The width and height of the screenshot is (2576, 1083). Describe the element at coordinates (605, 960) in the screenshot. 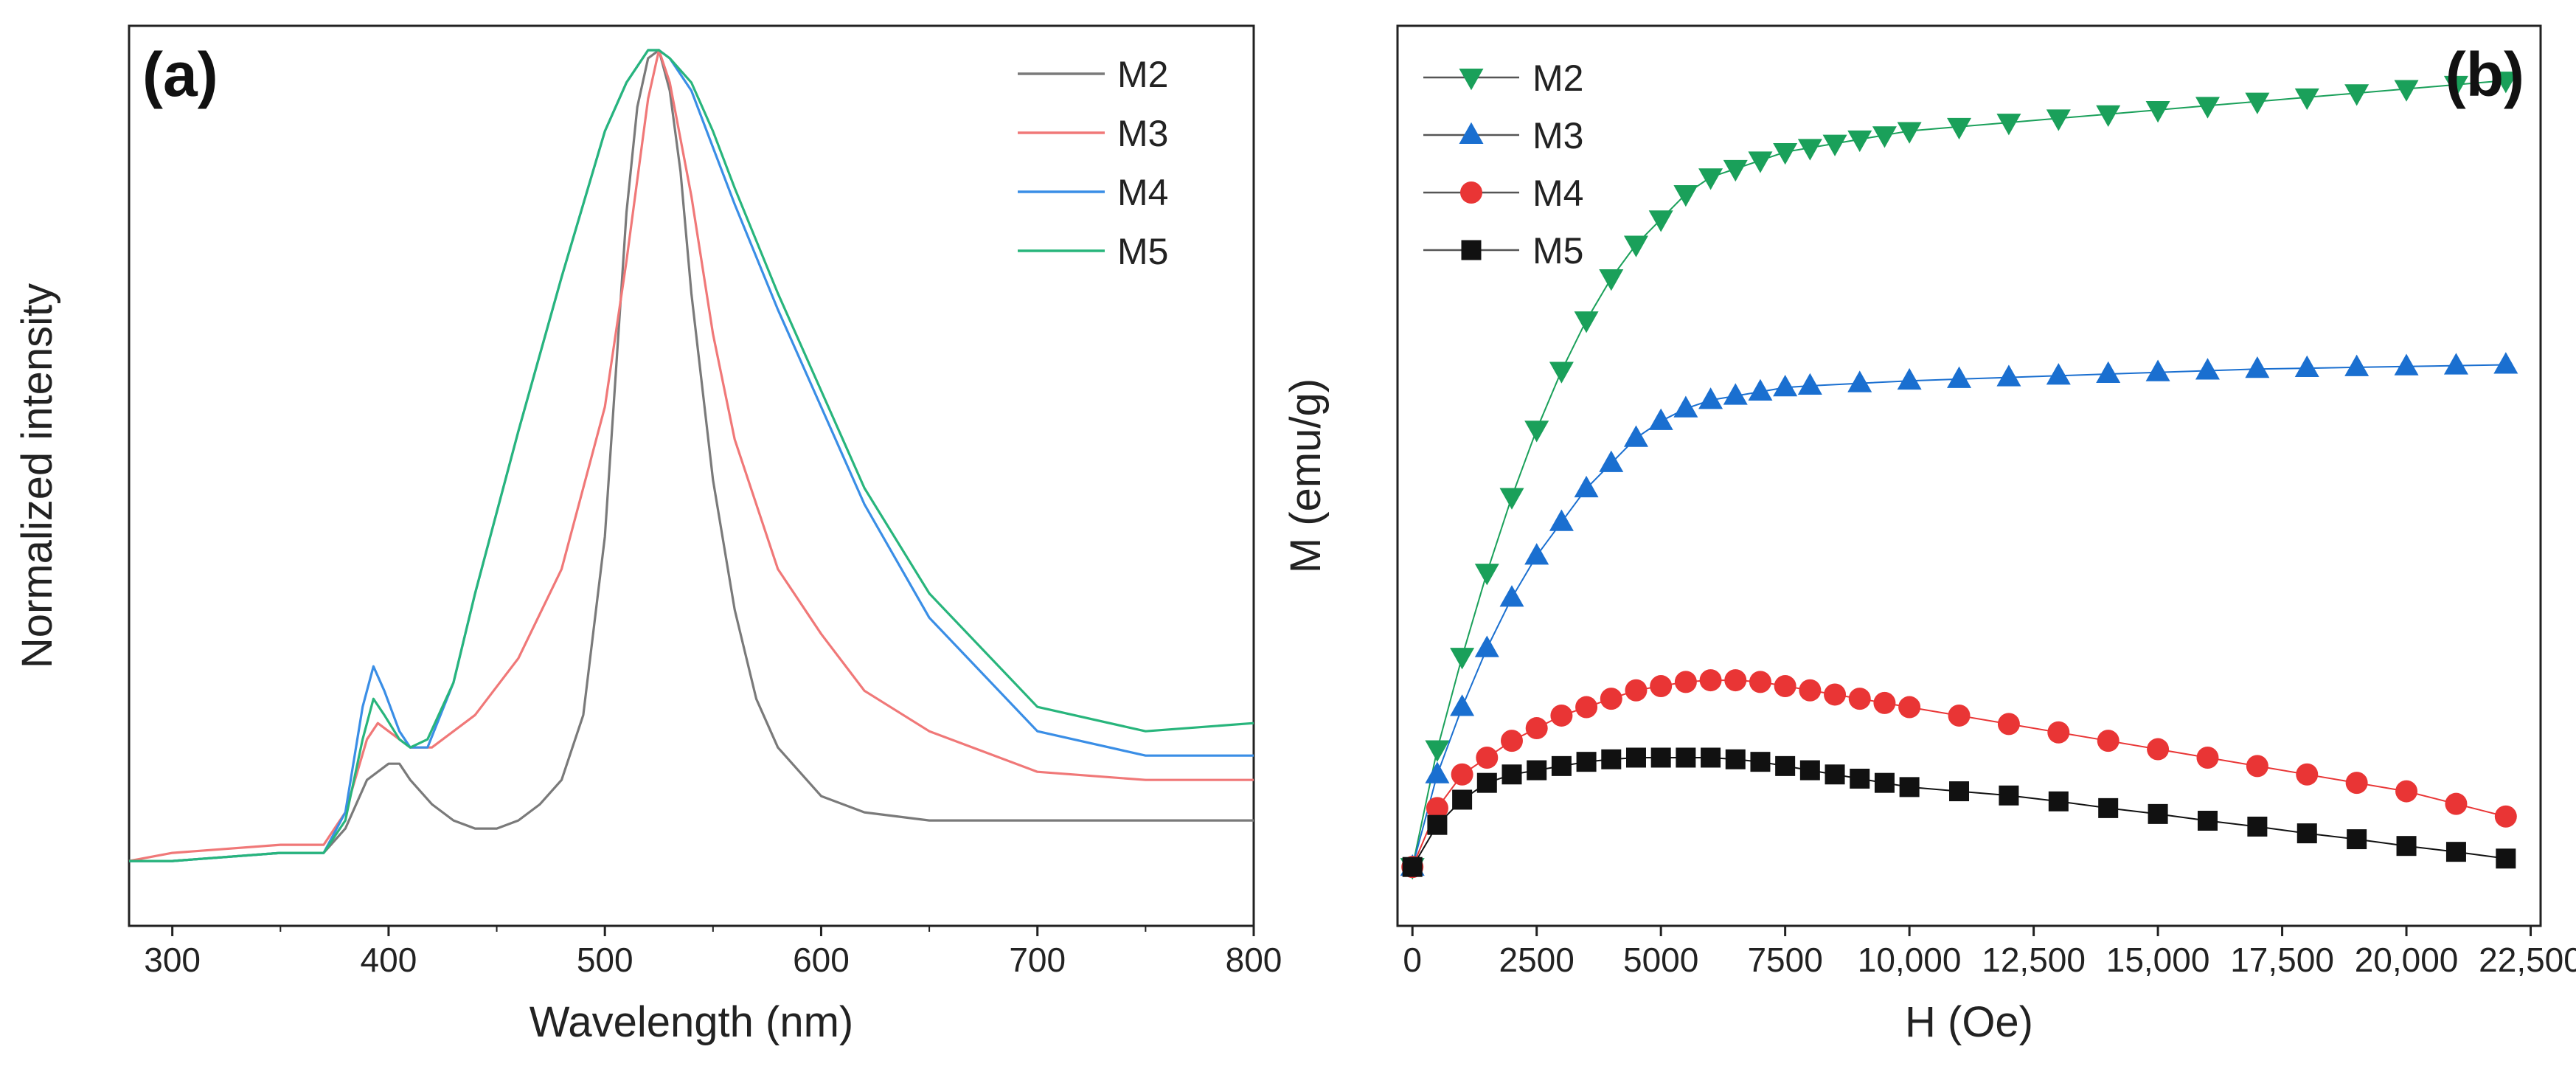

I see `x-tick-label: 500` at that location.